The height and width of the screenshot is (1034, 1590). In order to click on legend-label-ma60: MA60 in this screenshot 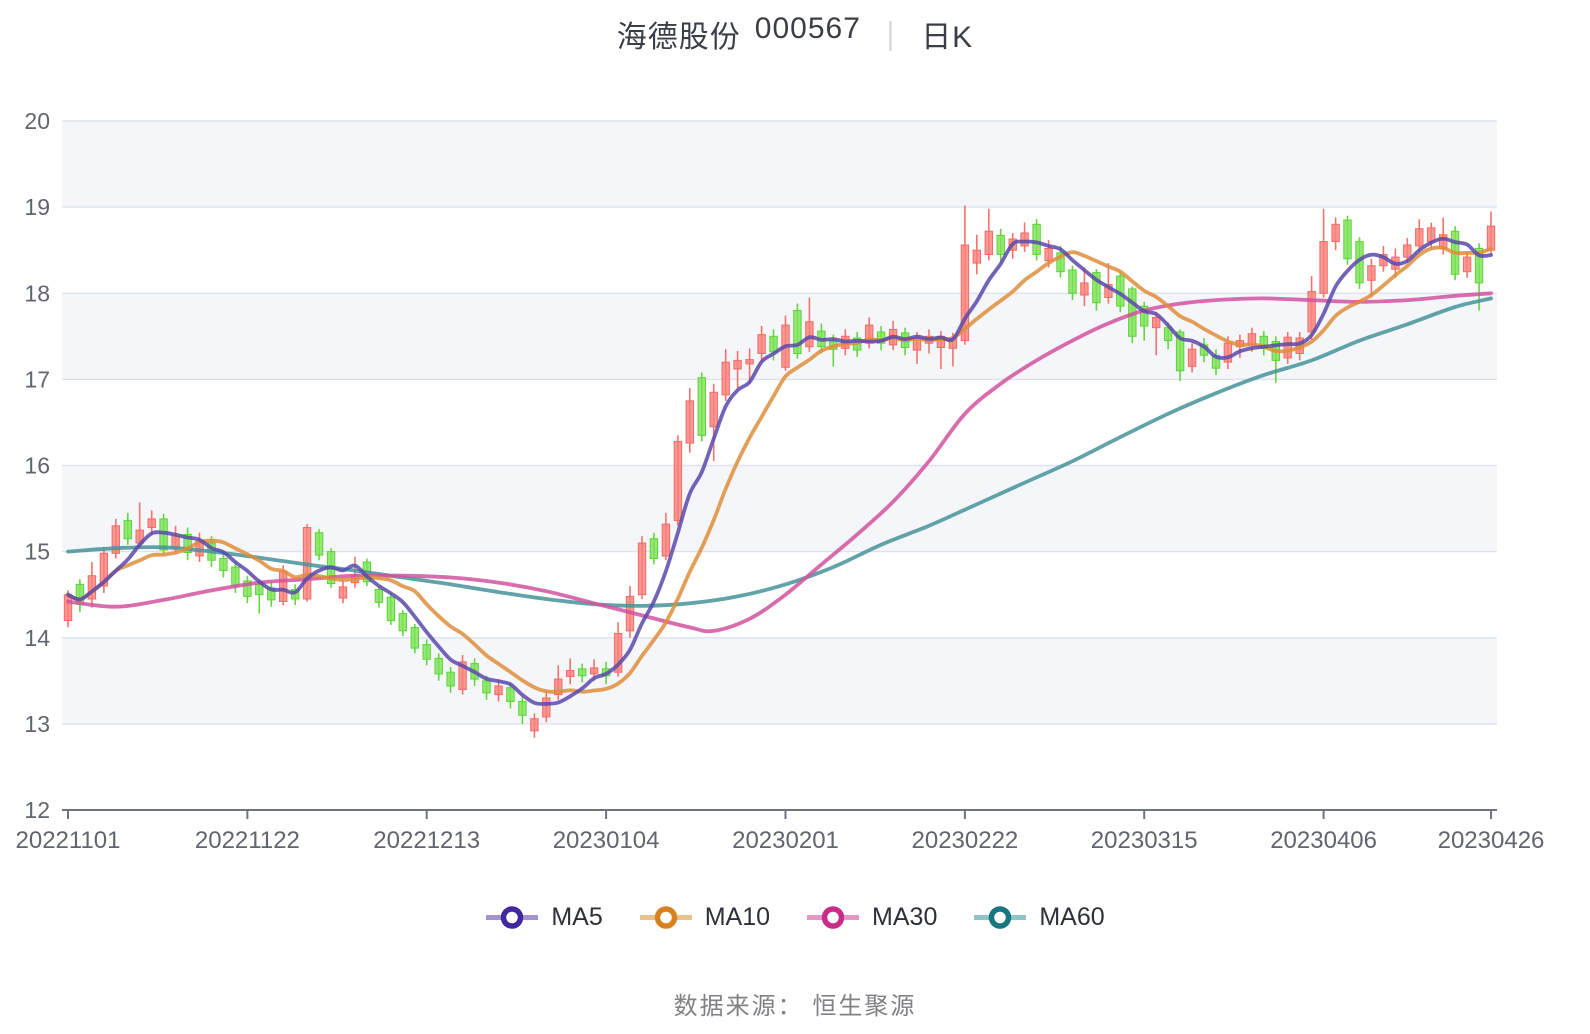, I will do `click(1072, 917)`.